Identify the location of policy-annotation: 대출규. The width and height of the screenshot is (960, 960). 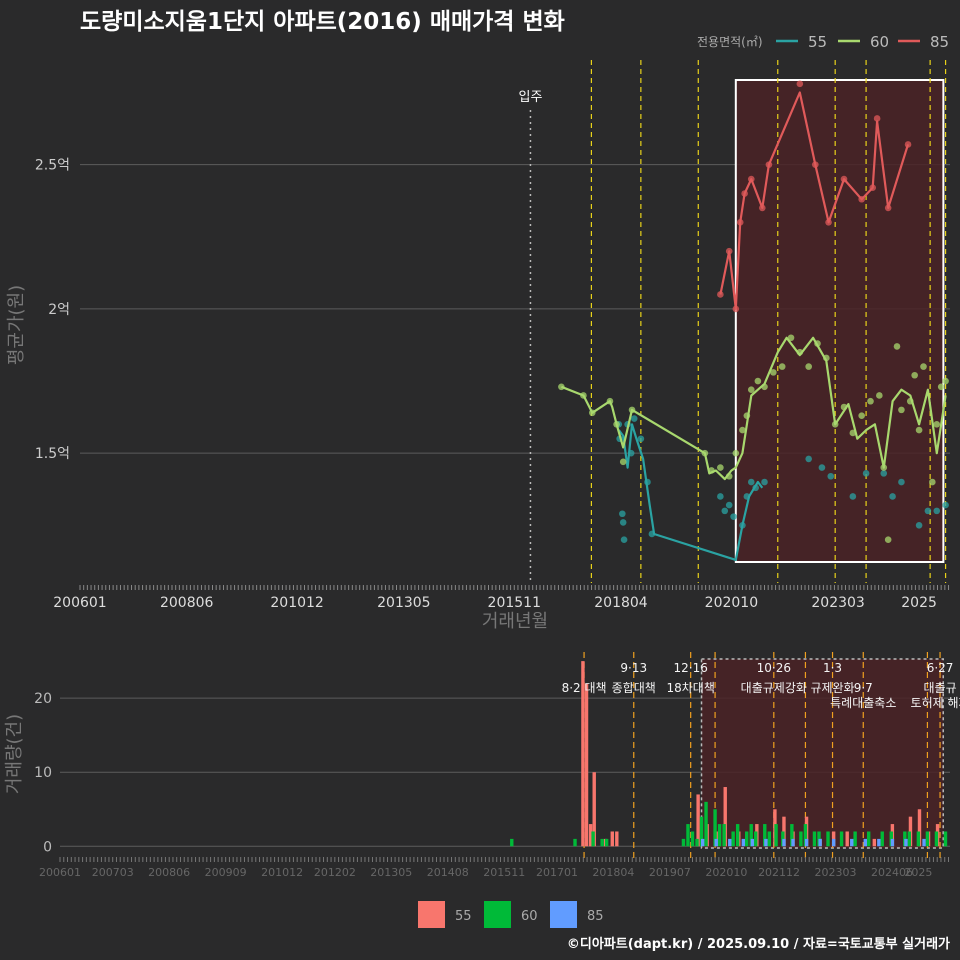
(939, 688).